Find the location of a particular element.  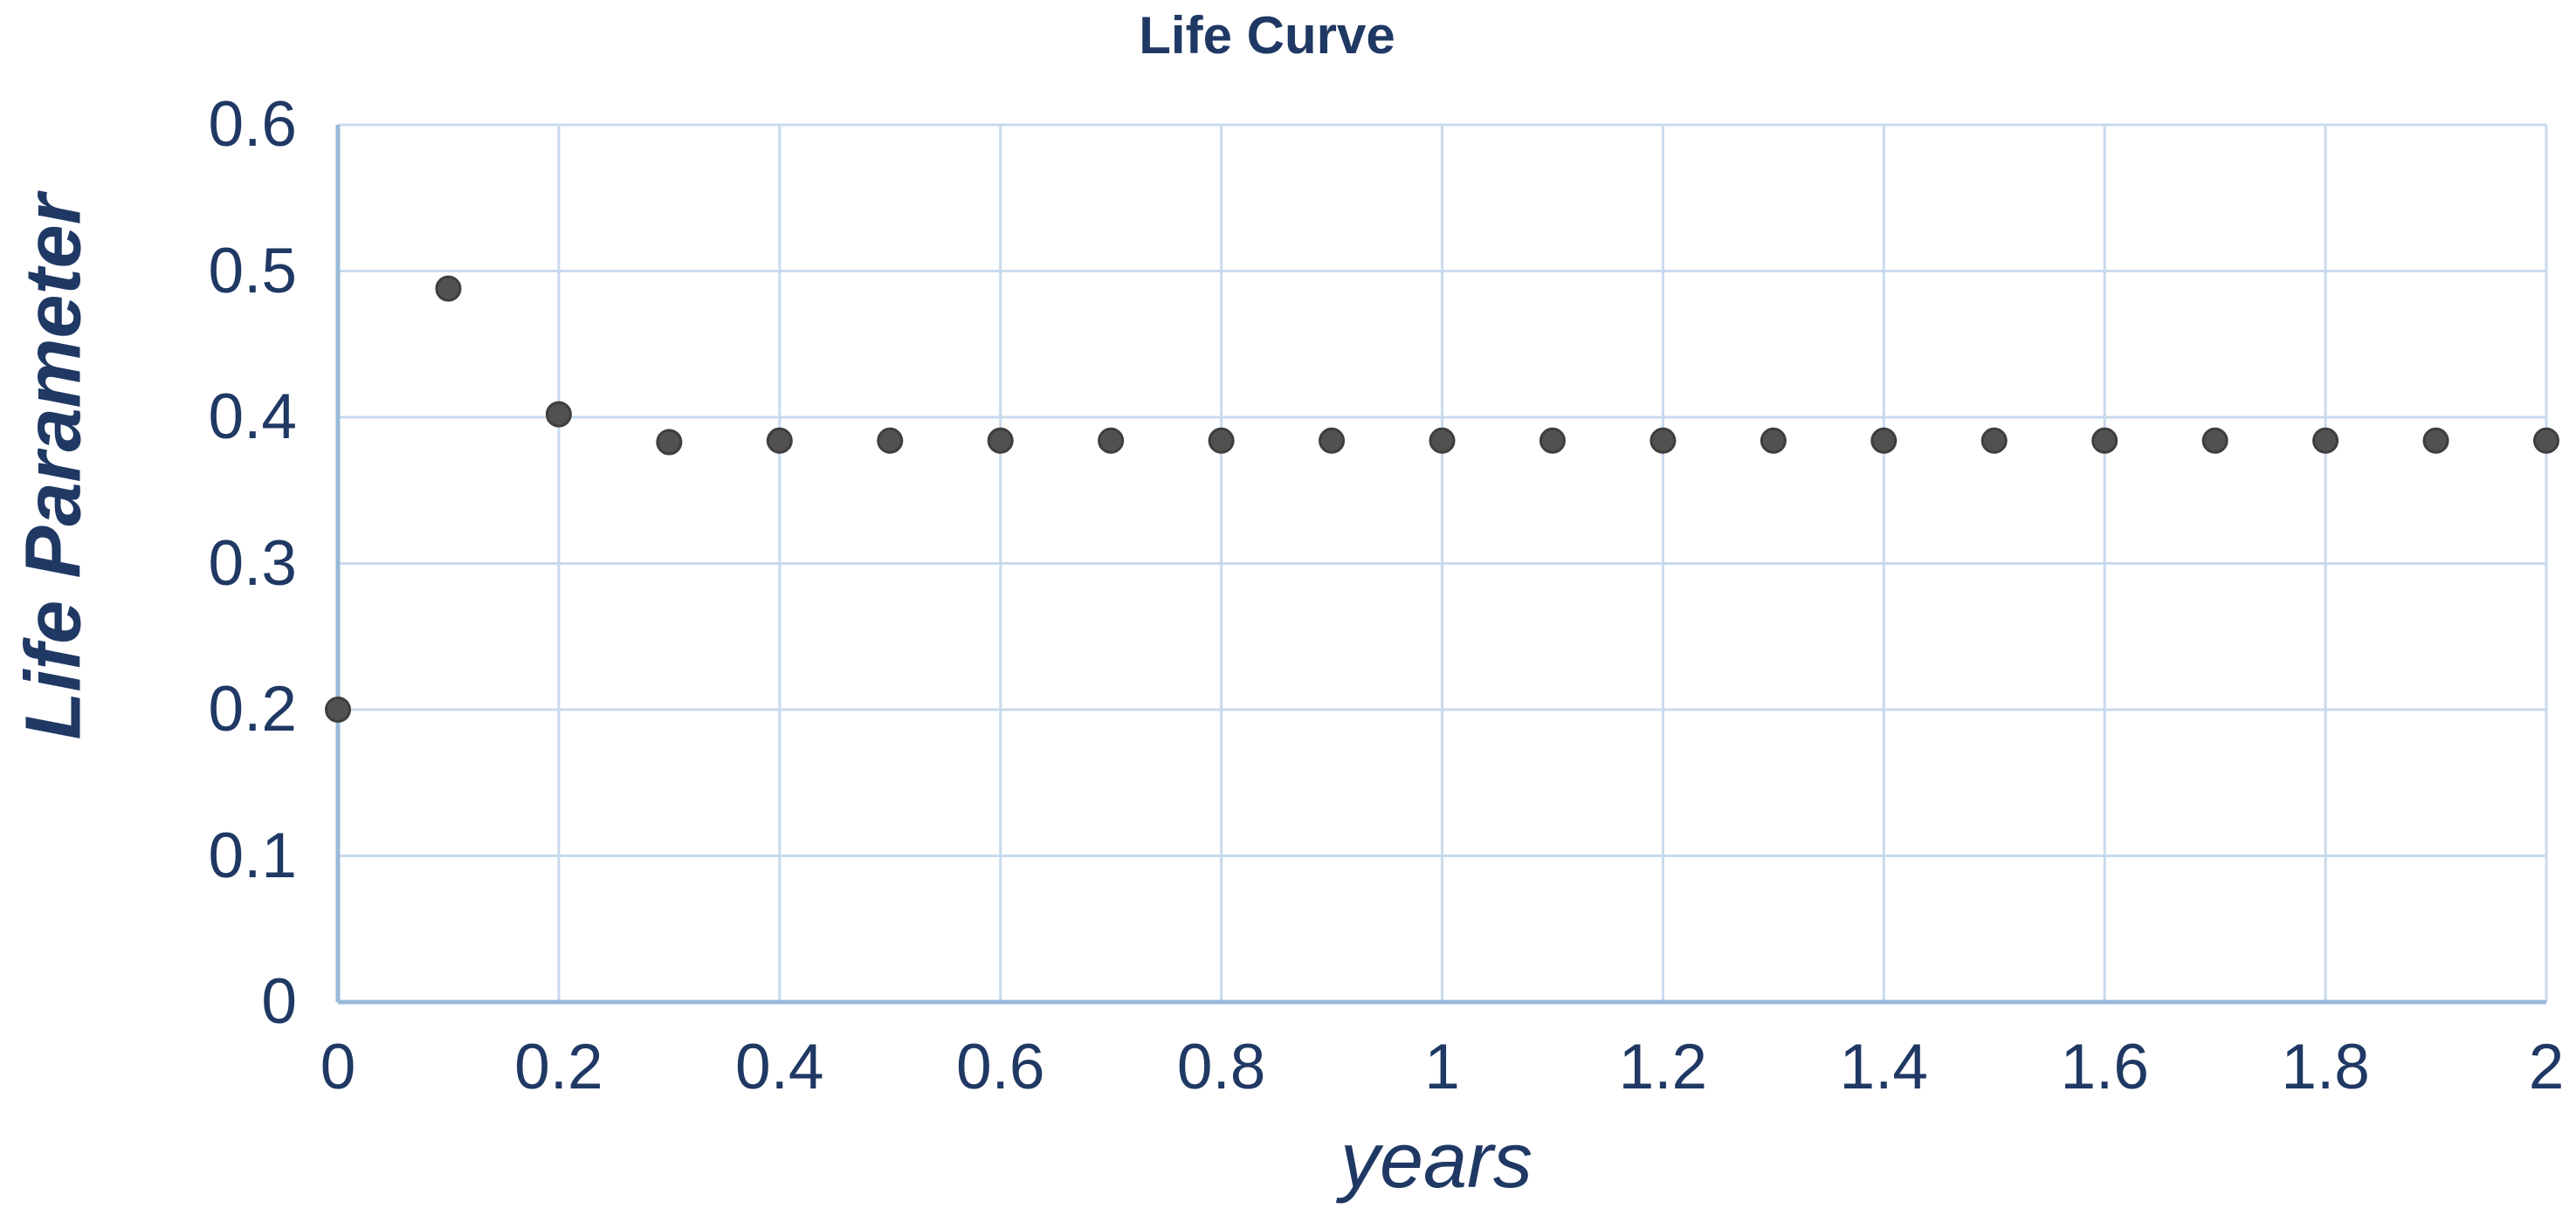

x-tick-label: 1.2 is located at coordinates (1663, 1067).